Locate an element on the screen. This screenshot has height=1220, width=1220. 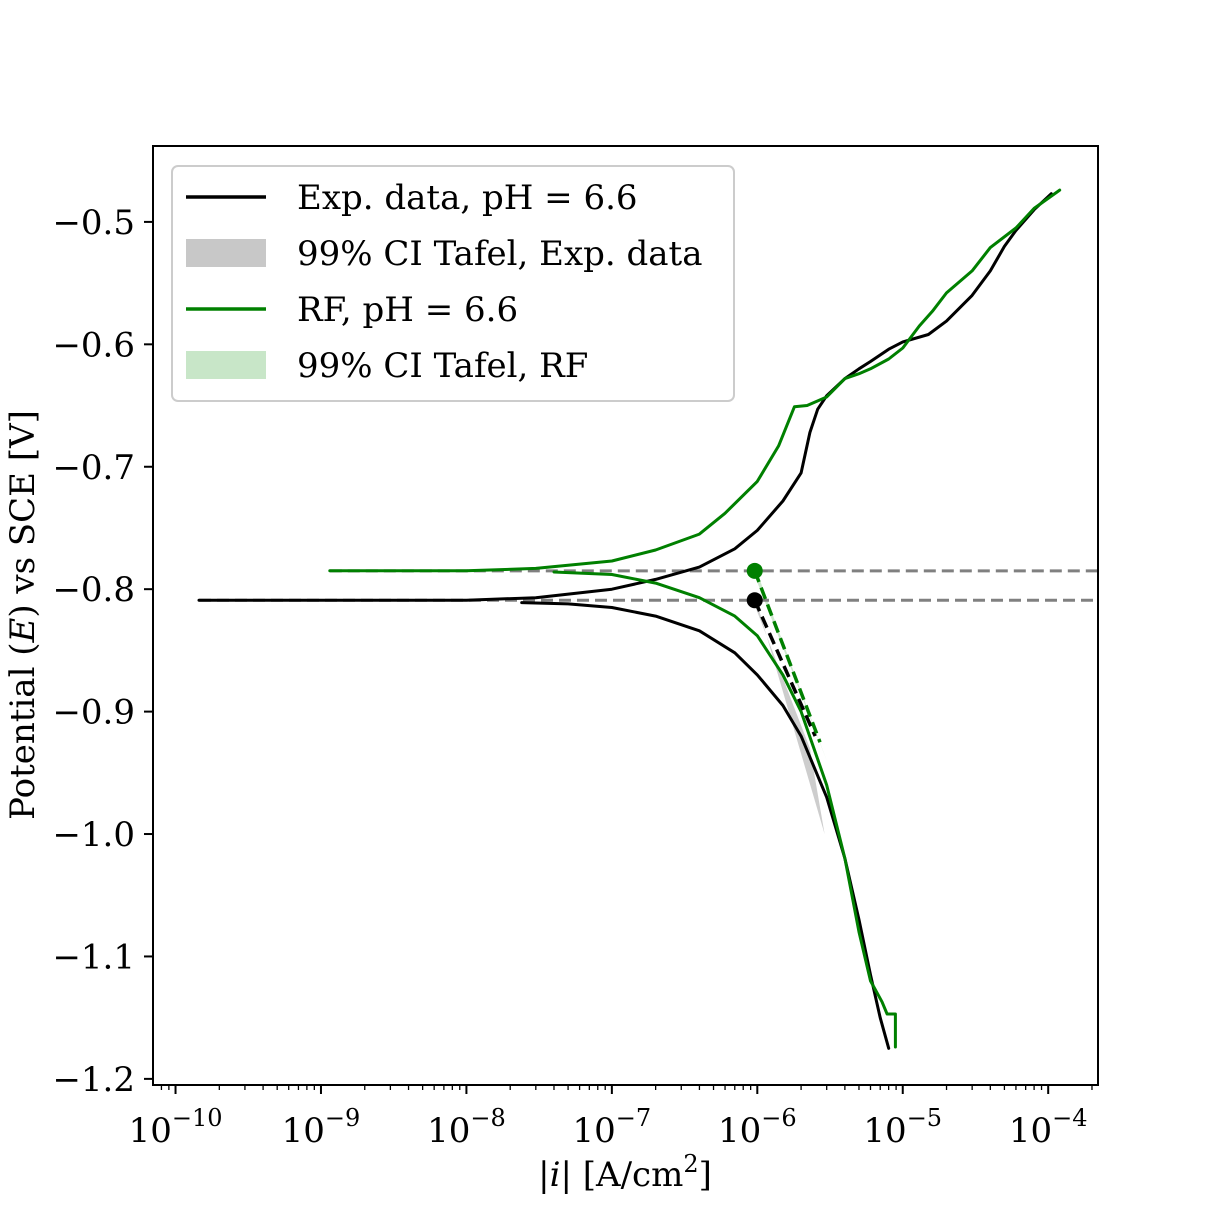
tafel-ci-bands is located at coordinates (790, 699).